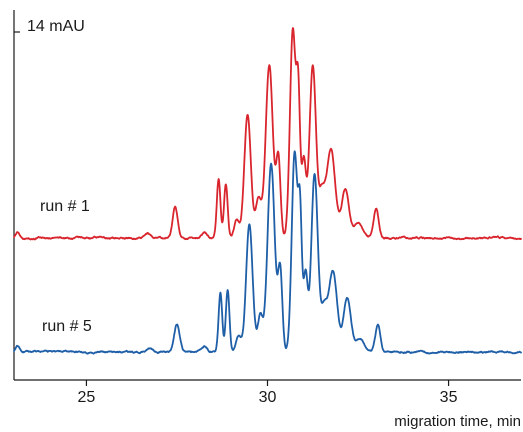 Image resolution: width=523 pixels, height=432 pixels. What do you see at coordinates (449, 397) in the screenshot?
I see `x-tick-label: 35` at bounding box center [449, 397].